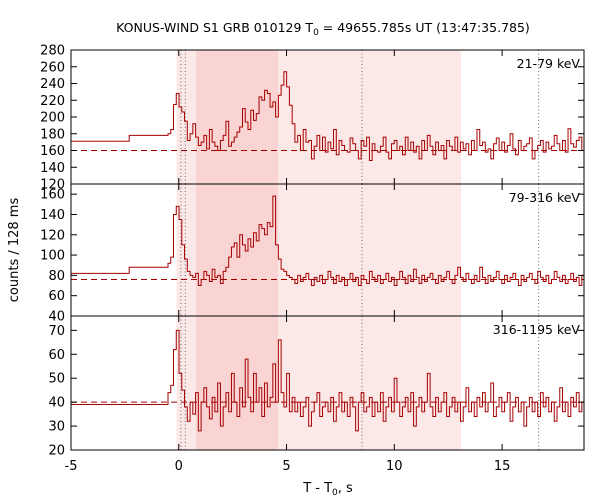 The width and height of the screenshot is (600, 500). What do you see at coordinates (394, 466) in the screenshot?
I see `x-tick-label: 10` at bounding box center [394, 466].